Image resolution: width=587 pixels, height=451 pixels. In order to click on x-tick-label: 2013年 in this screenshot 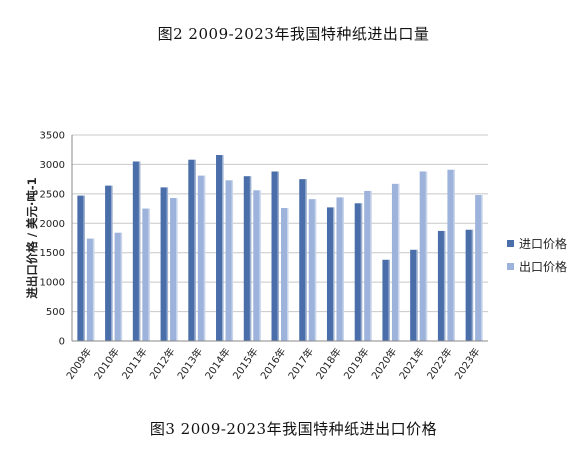, I will do `click(189, 363)`.